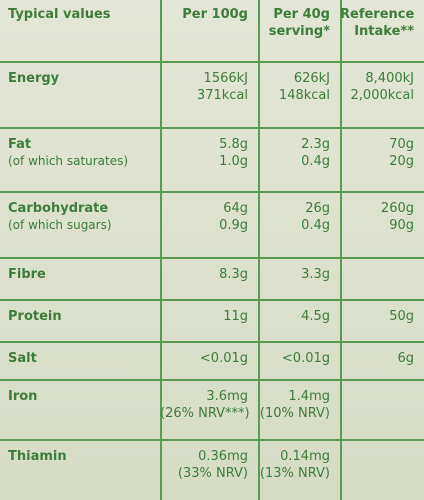  Describe the element at coordinates (317, 208) in the screenshot. I see `value-text: 26g` at that location.